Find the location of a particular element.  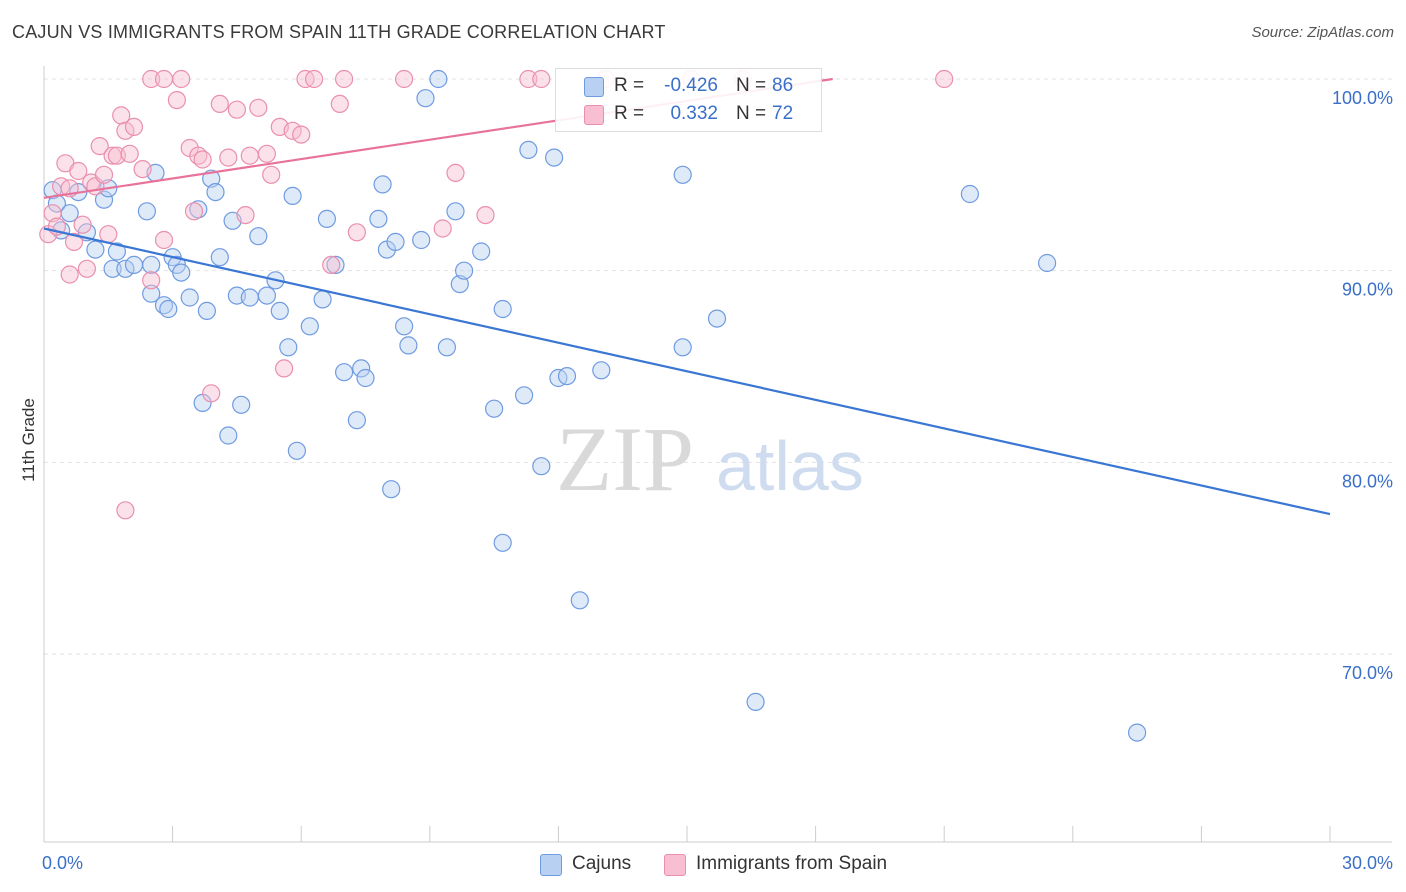

y-axis-label-wrap: 11th Grade is located at coordinates (28, 440).